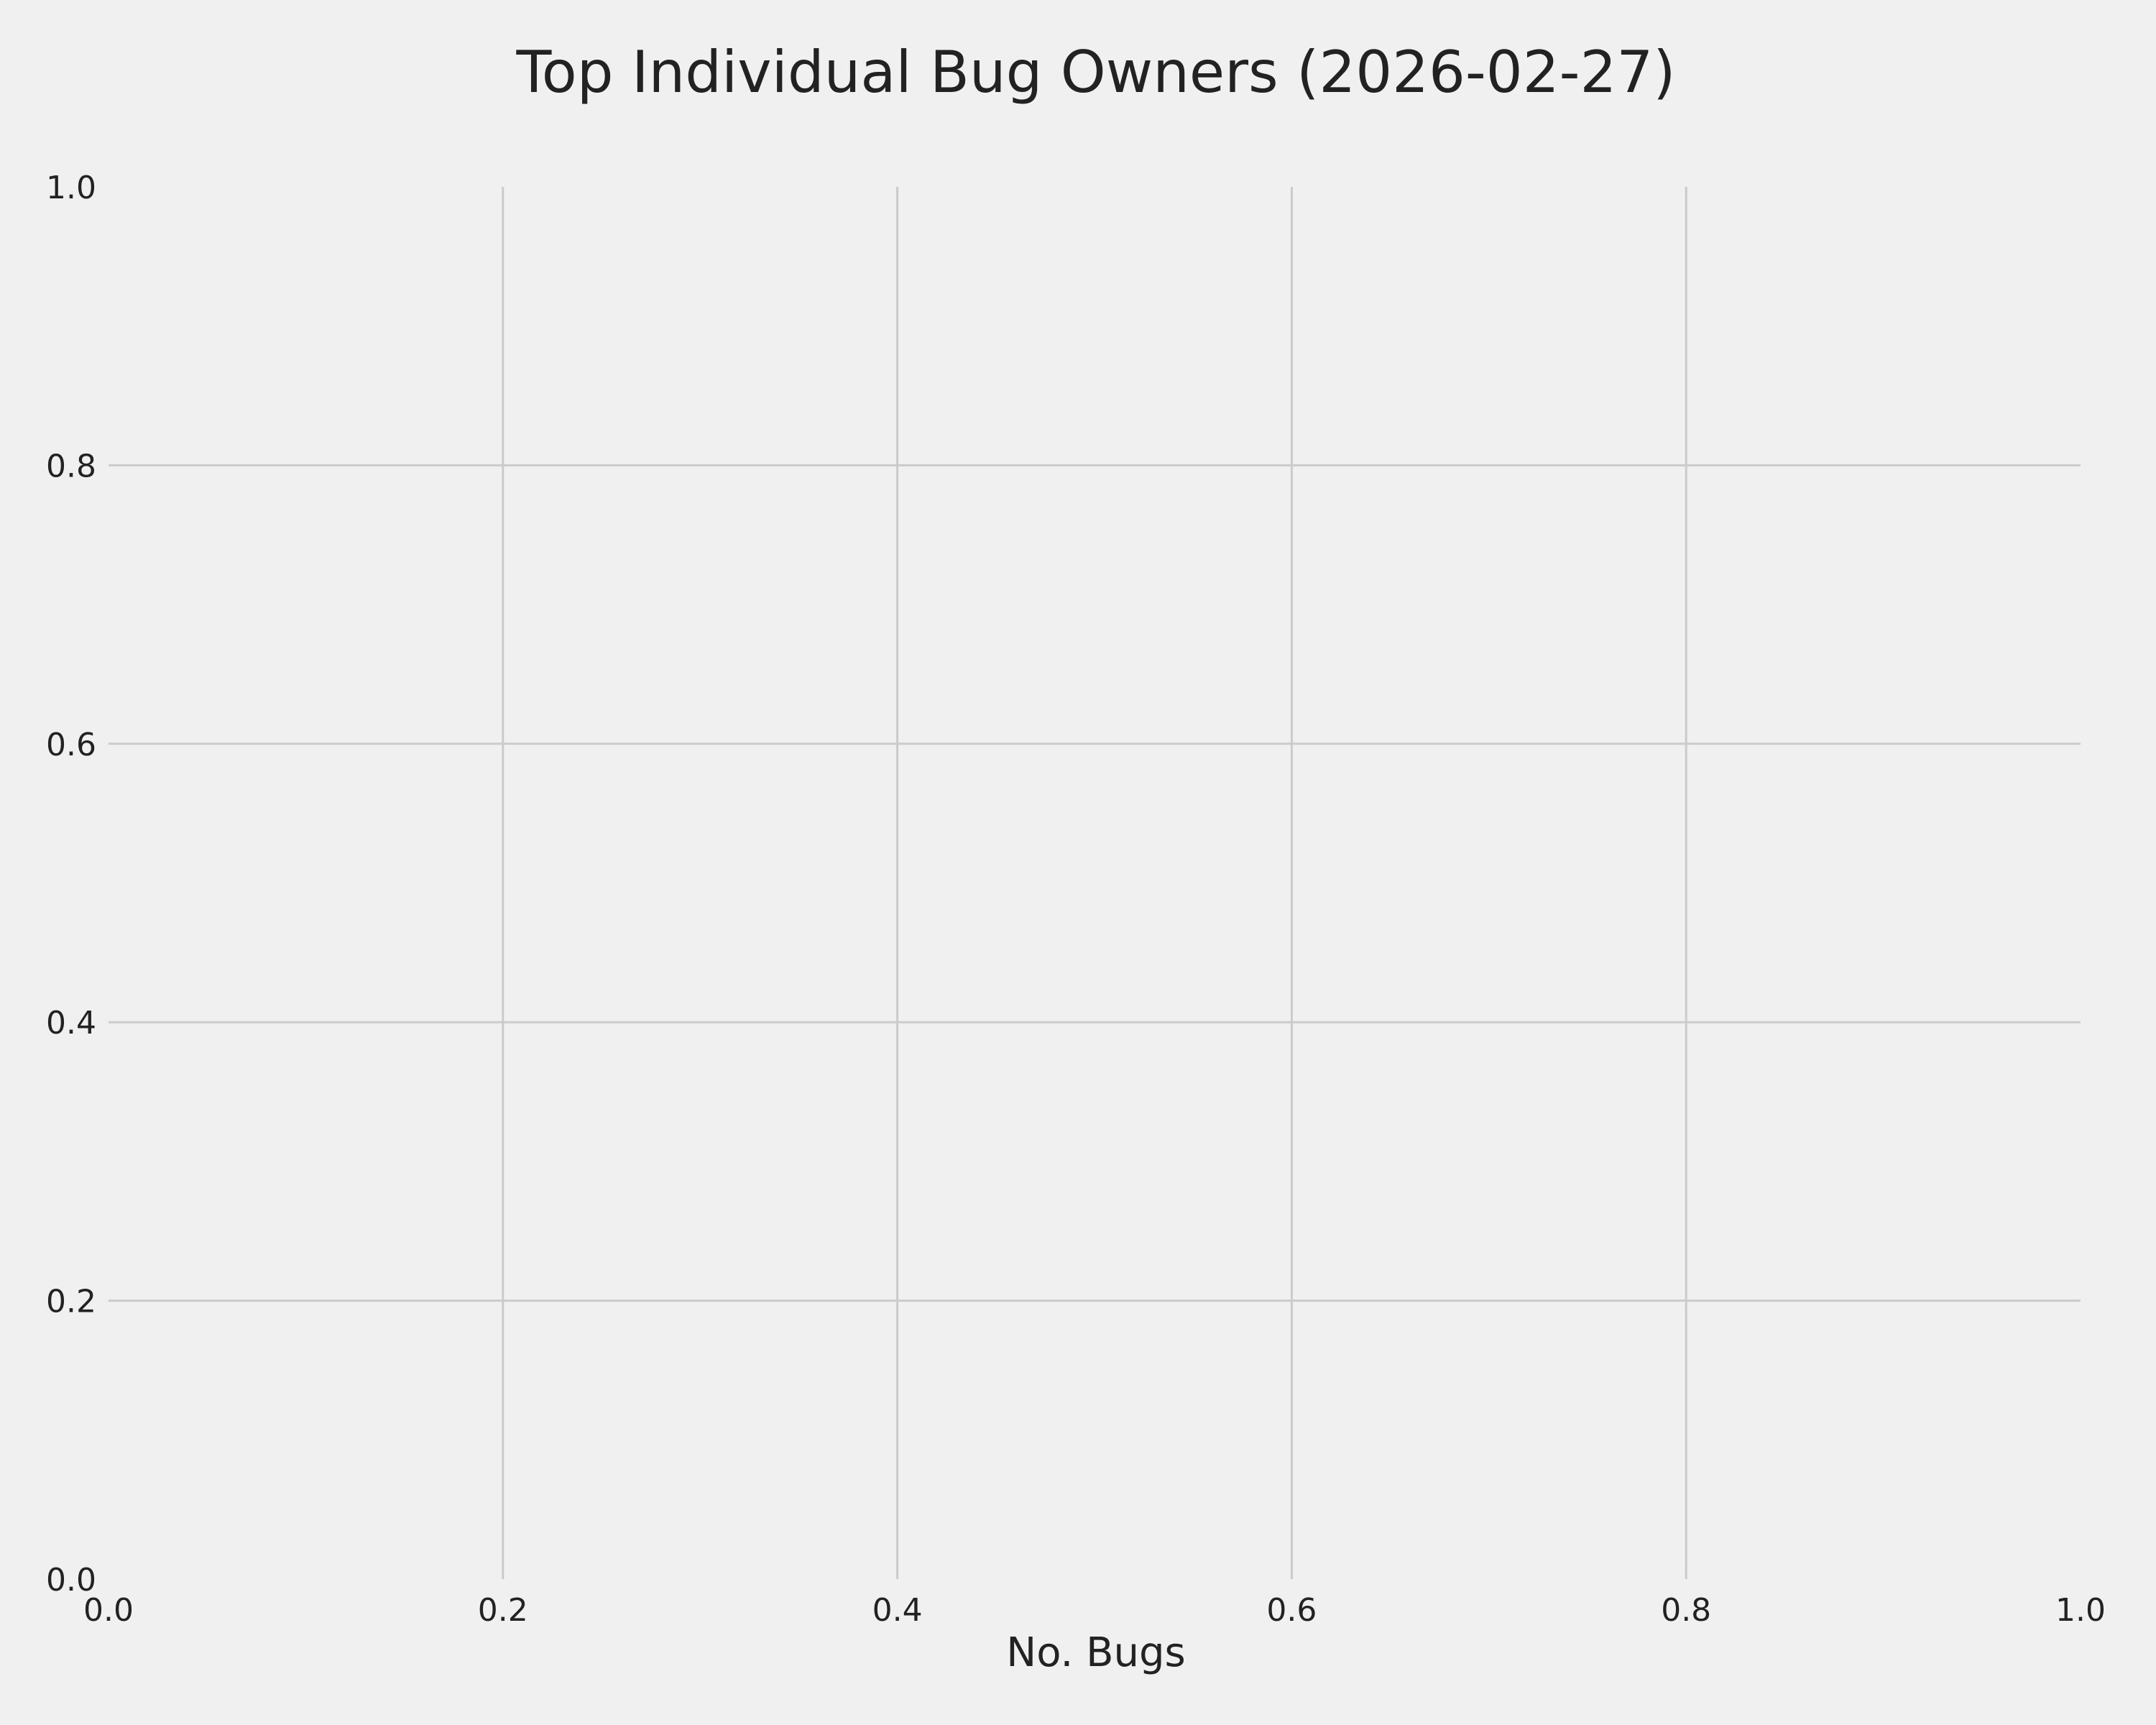 The width and height of the screenshot is (2156, 1725). Describe the element at coordinates (71, 745) in the screenshot. I see `y-tick-label: 0.6` at that location.